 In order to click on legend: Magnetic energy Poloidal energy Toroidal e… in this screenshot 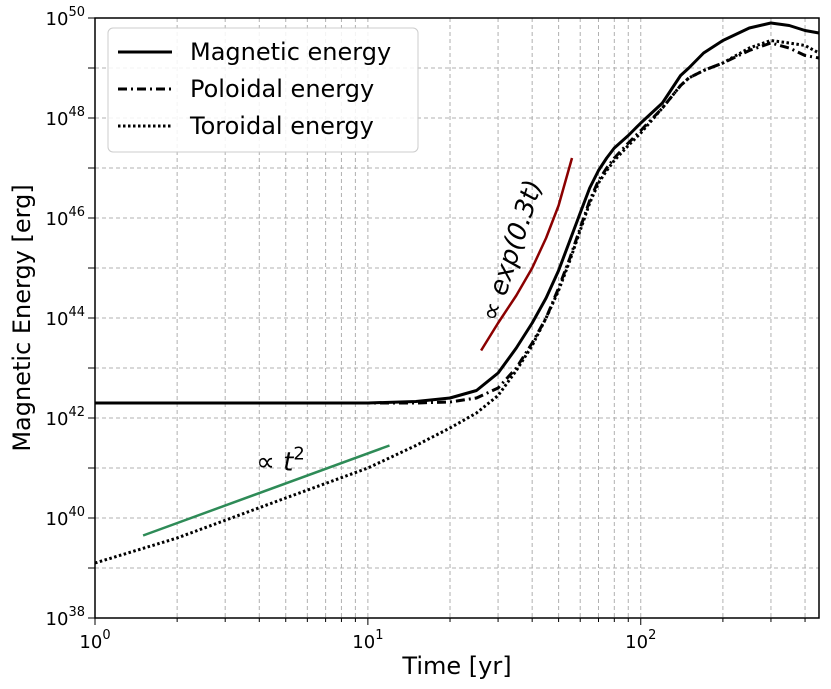, I will do `click(263, 90)`.